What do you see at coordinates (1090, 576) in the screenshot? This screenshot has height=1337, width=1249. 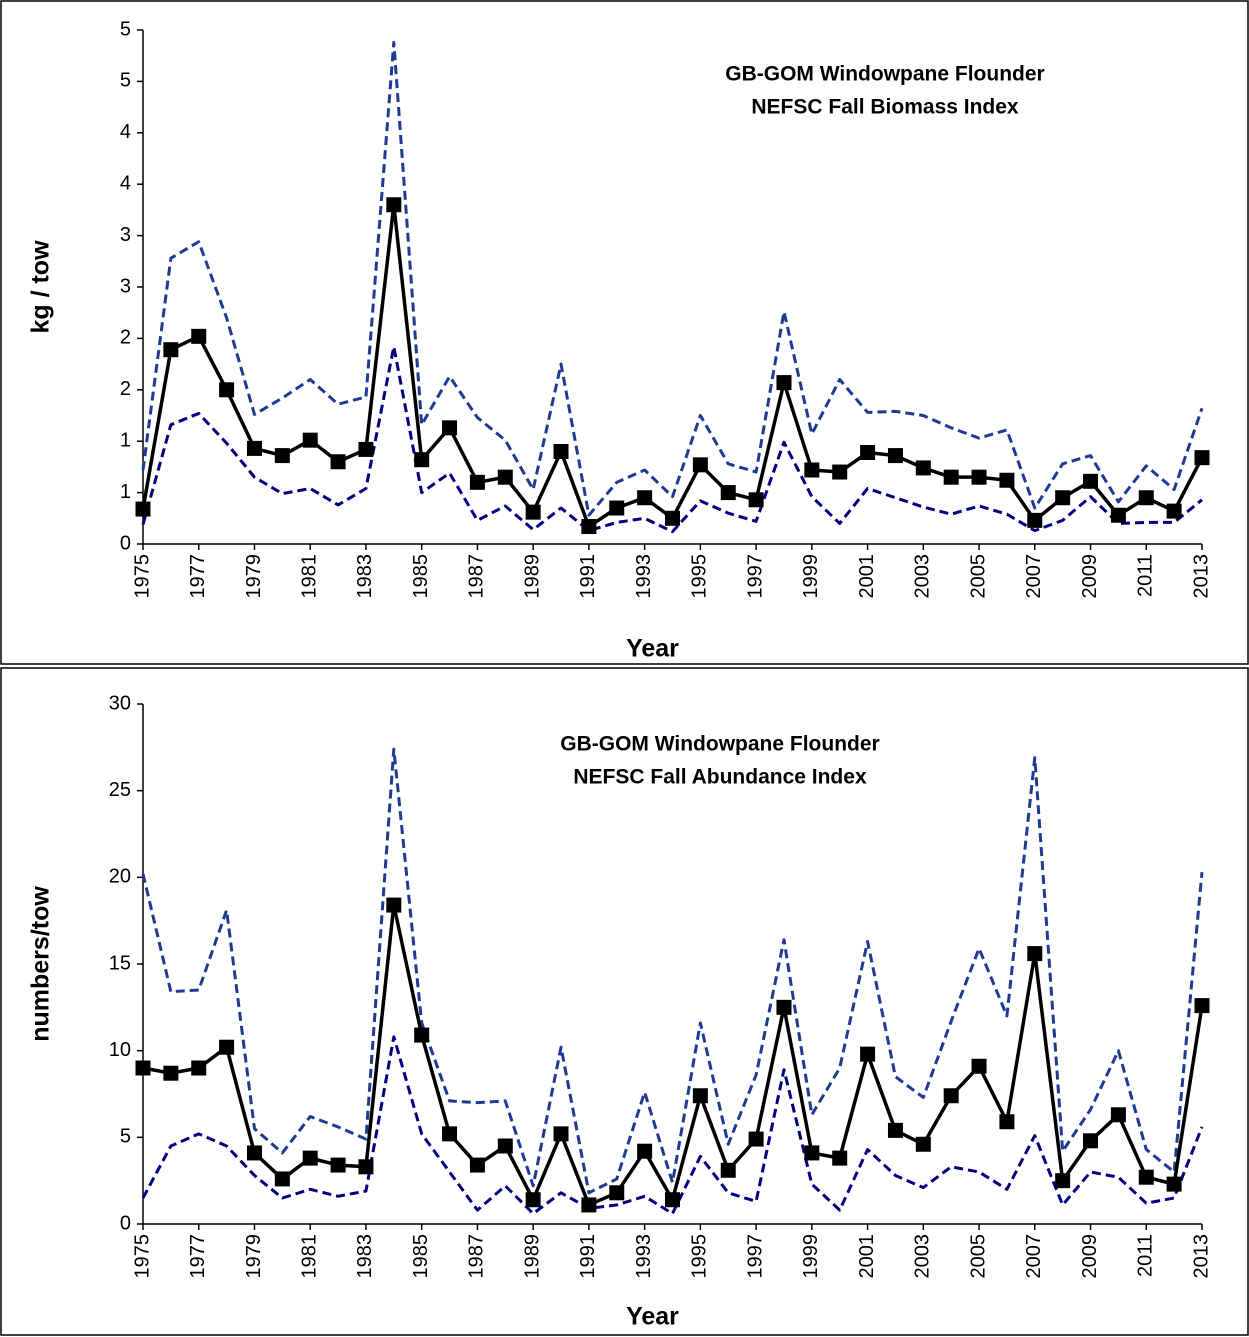 I see `x-tick-label: 2009` at bounding box center [1090, 576].